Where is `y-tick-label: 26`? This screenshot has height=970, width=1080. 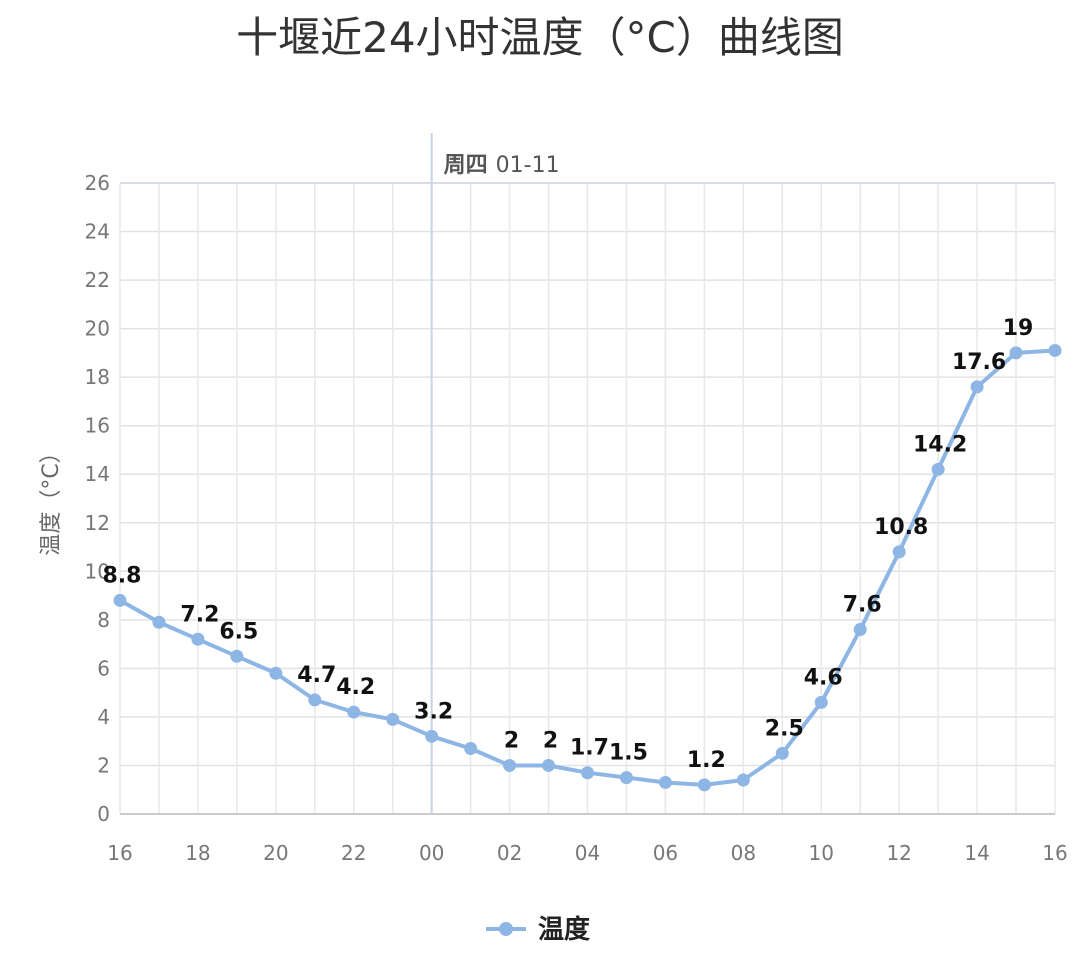
y-tick-label: 26 is located at coordinates (97, 183).